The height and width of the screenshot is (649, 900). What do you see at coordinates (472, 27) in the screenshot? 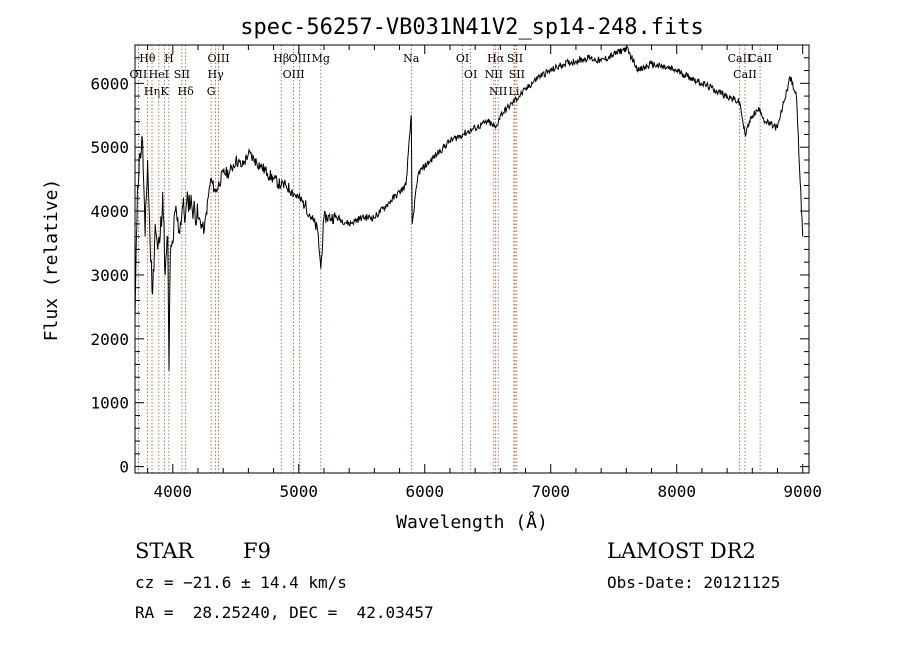
I see `chart-title: spec-56257-VB031N41V2_sp14-248.fits` at bounding box center [472, 27].